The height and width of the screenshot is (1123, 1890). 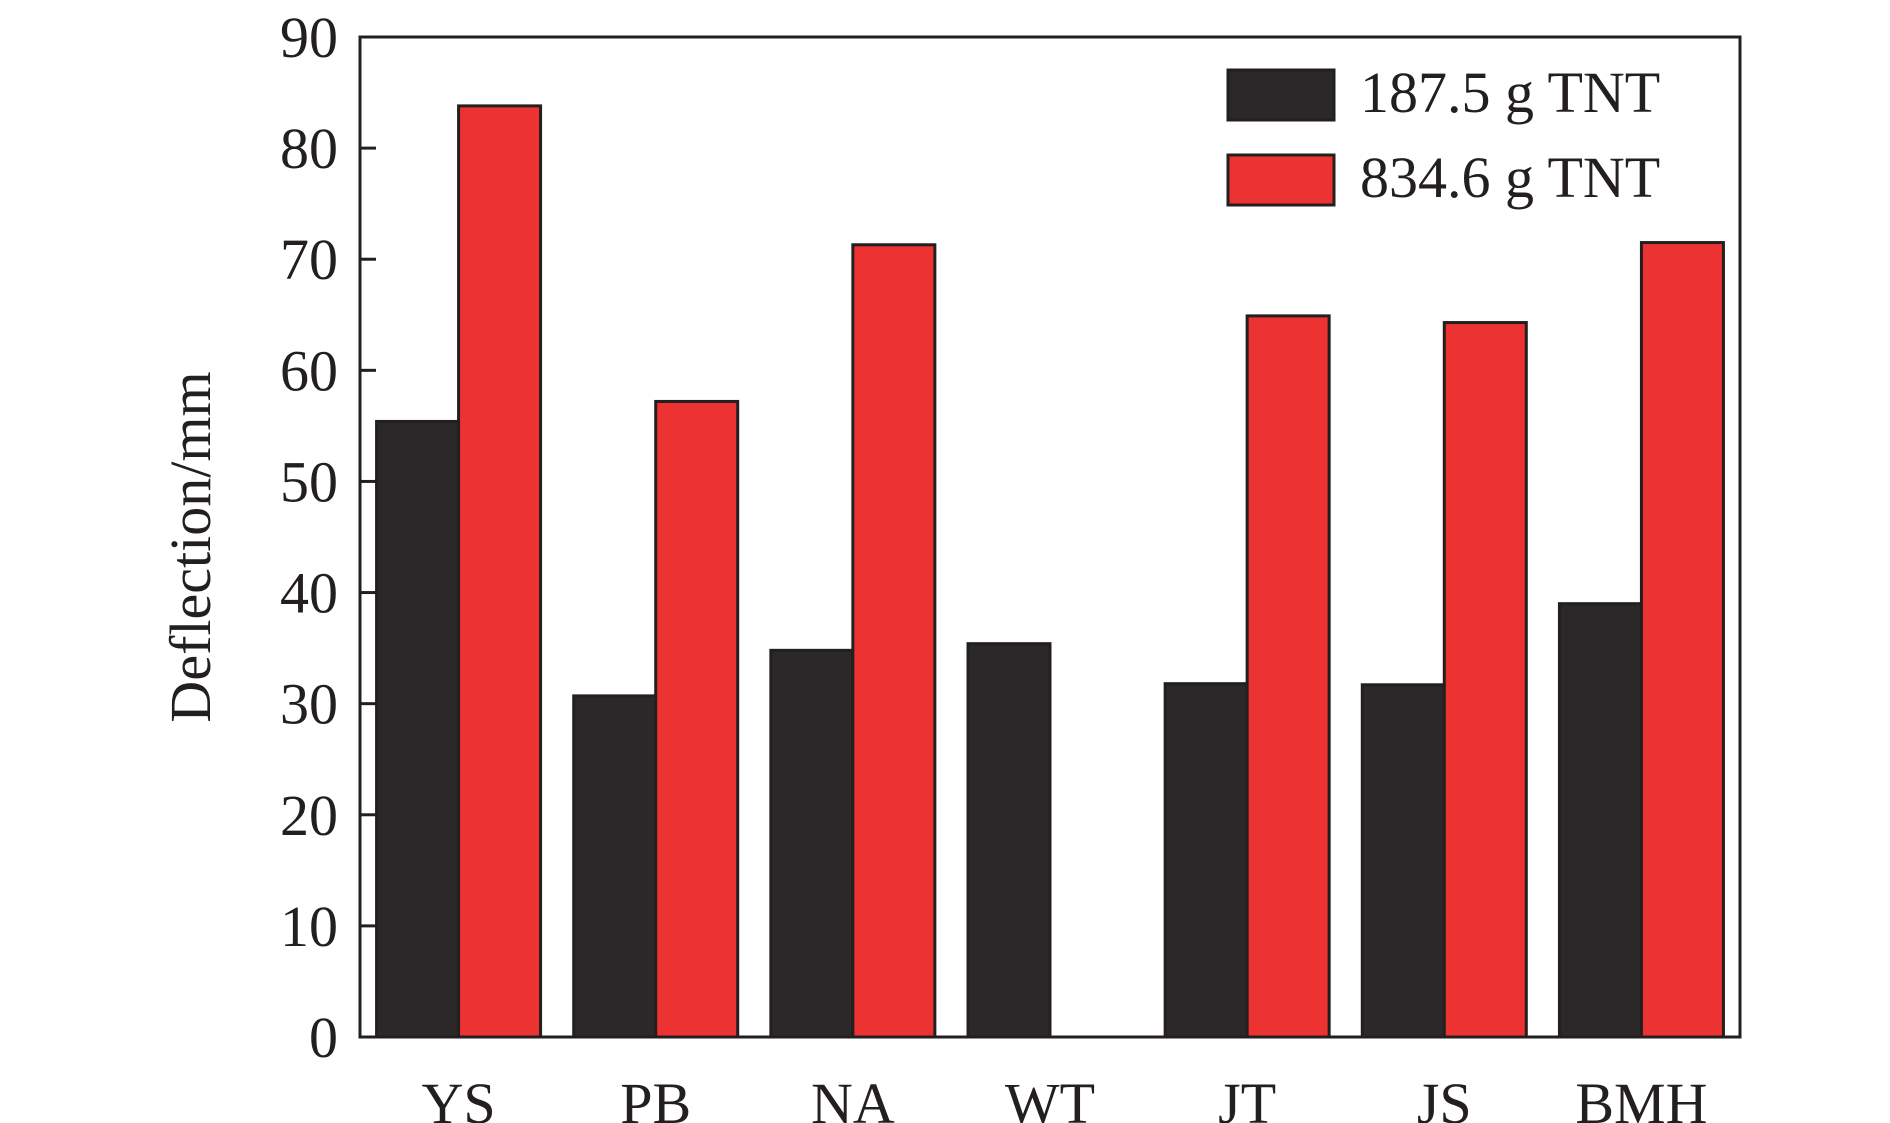 I want to click on y-tick-label: 90, so click(x=309, y=37).